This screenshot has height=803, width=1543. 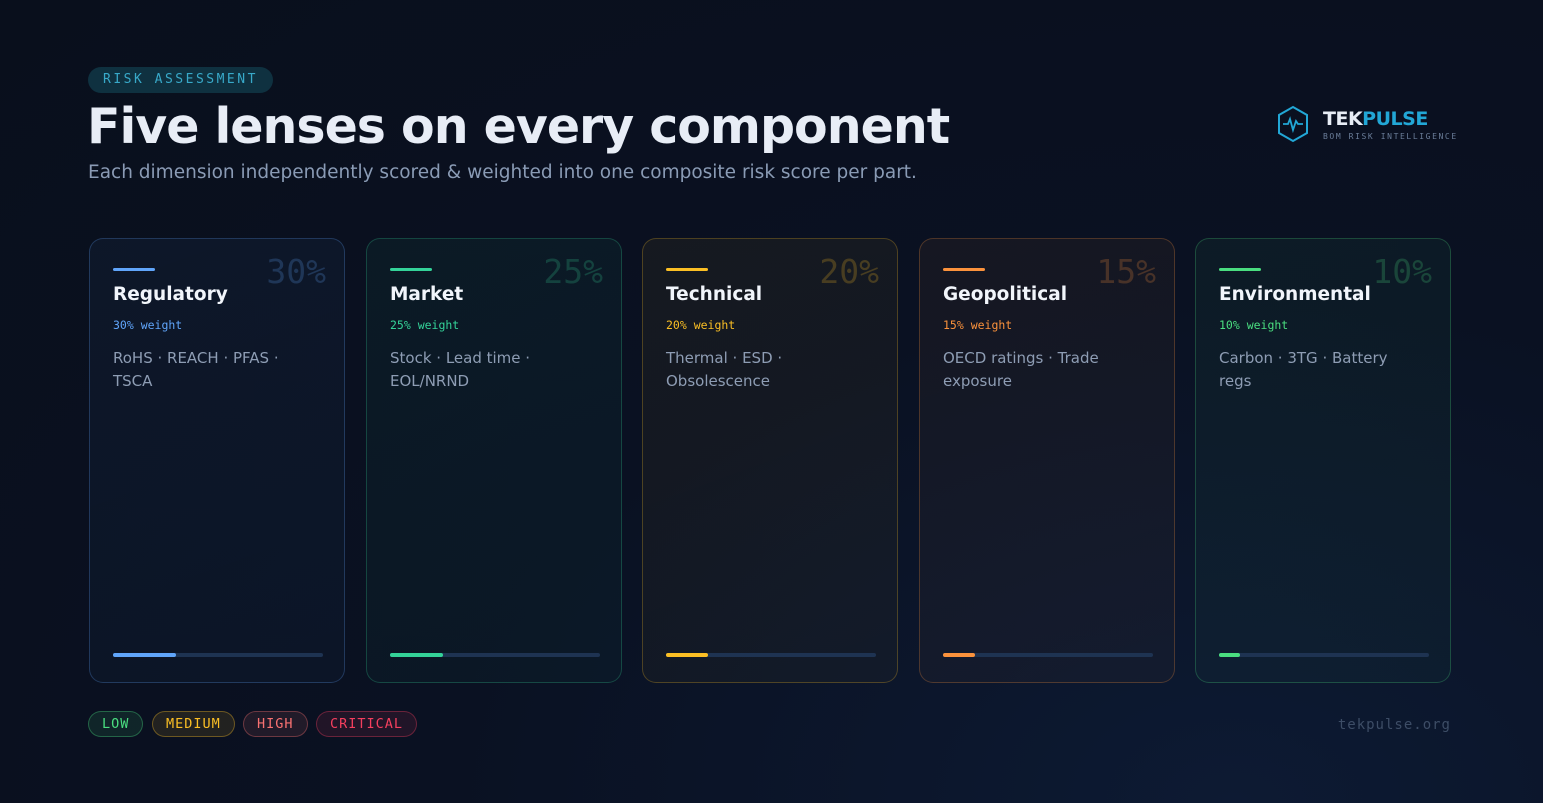 I want to click on card-caption: 25% weight, so click(x=425, y=325).